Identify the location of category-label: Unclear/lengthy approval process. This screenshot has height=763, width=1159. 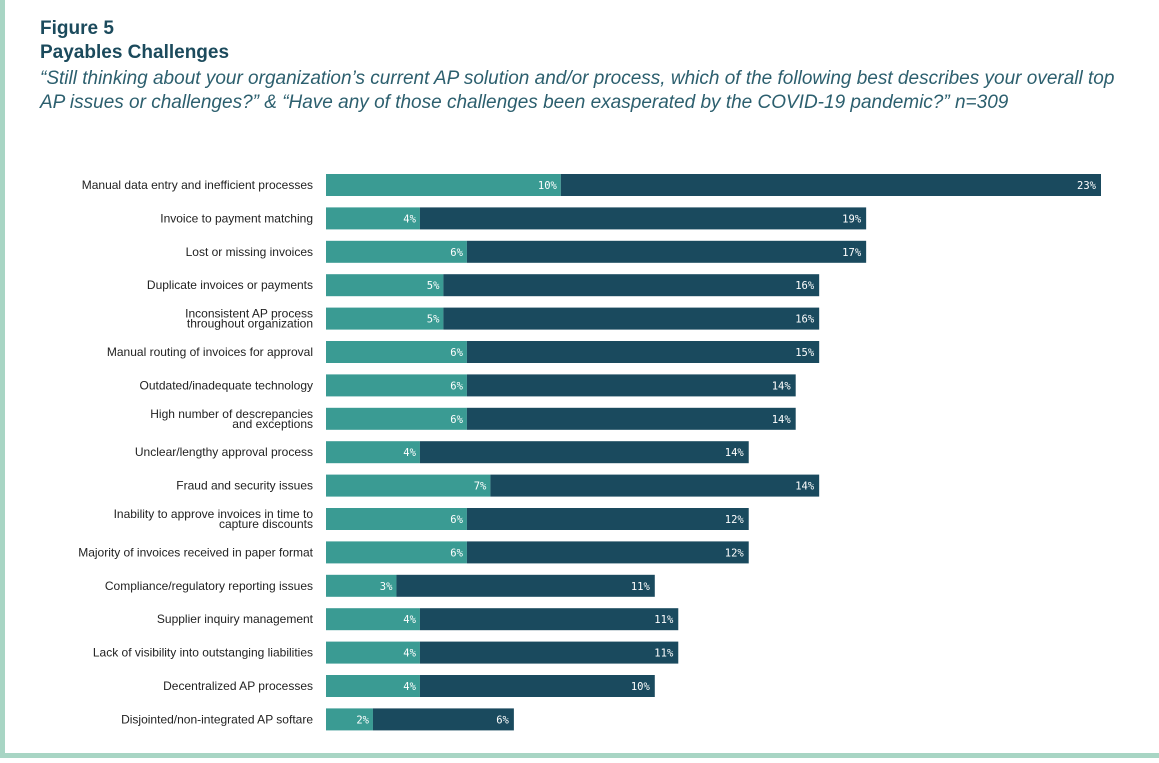
(224, 452).